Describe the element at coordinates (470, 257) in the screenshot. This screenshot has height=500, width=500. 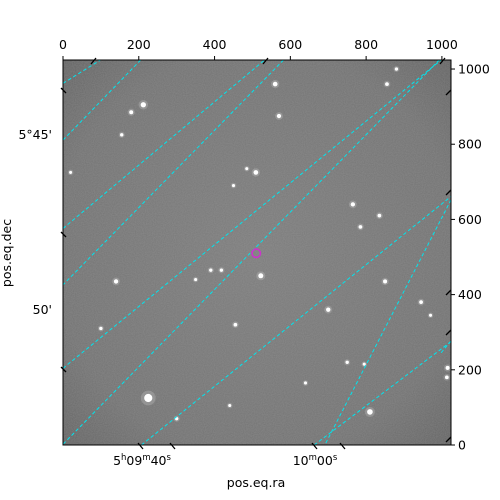
I see `right-pixel-axis: 0 200 400 600 800 1000` at that location.